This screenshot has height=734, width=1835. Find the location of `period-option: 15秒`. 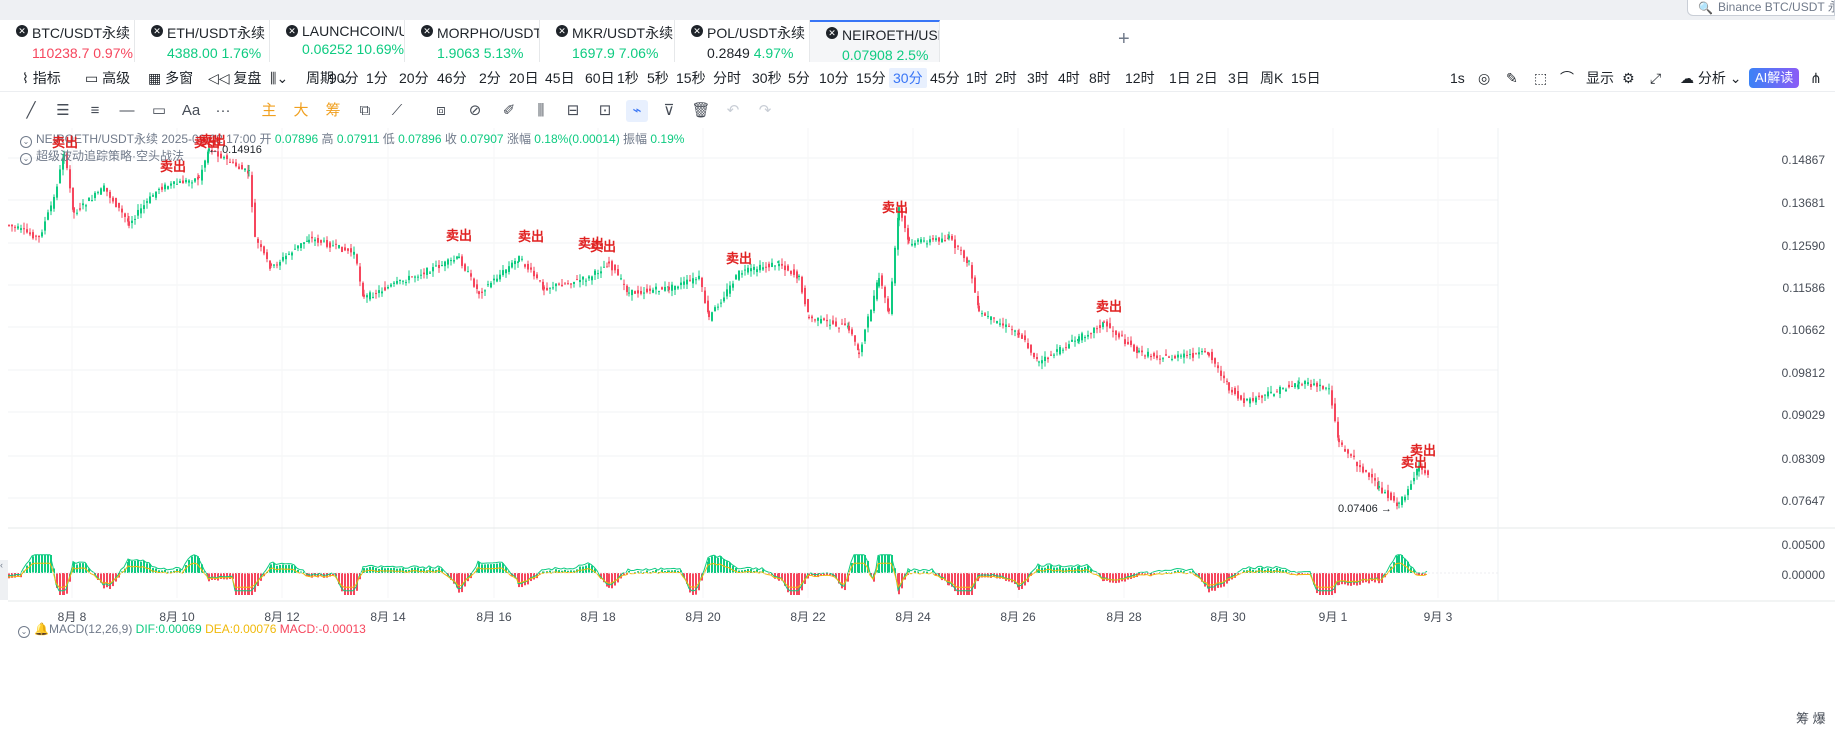

period-option: 15秒 is located at coordinates (691, 78).